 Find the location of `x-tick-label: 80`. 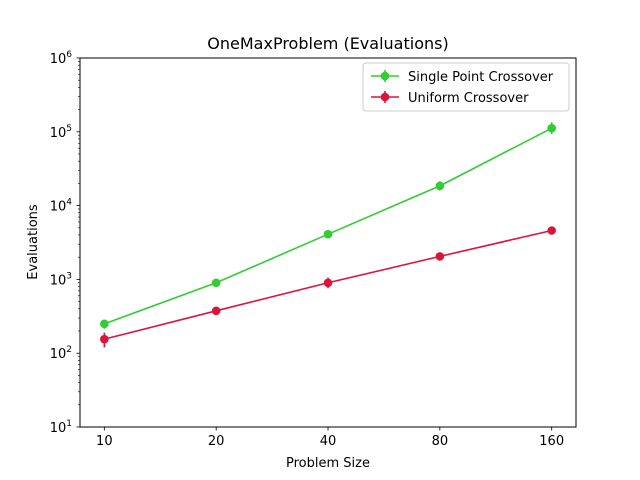

x-tick-label: 80 is located at coordinates (440, 441).